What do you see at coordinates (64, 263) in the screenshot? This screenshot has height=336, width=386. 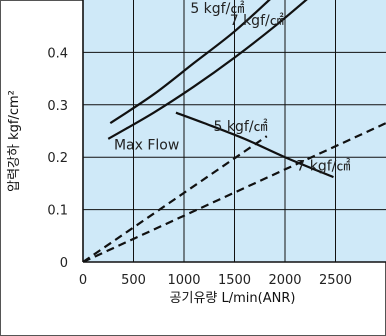 I see `y-tick-label: 0` at bounding box center [64, 263].